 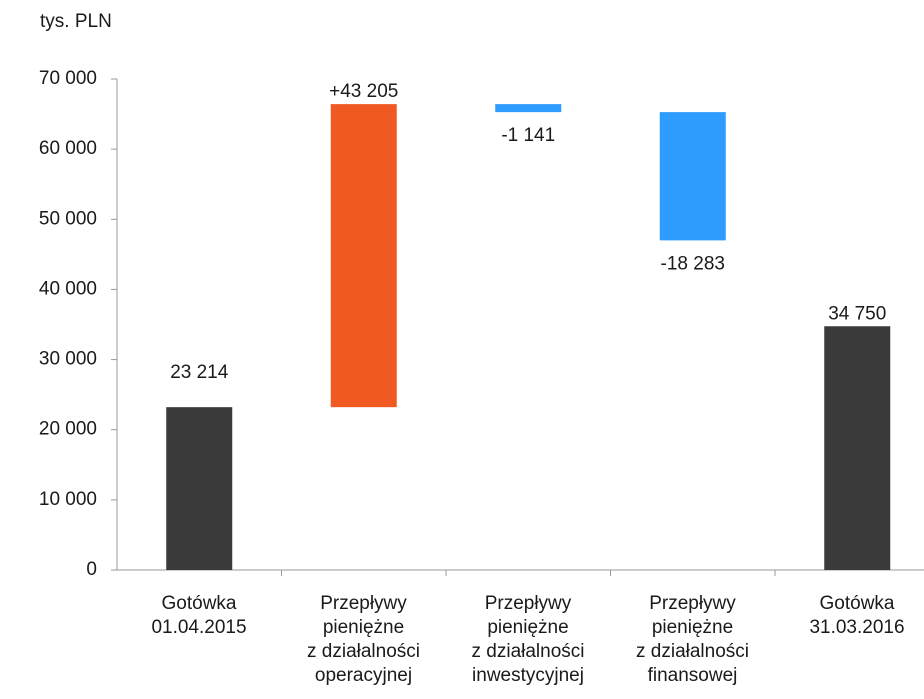 I want to click on y-tick-label: 30 000, so click(x=68, y=359).